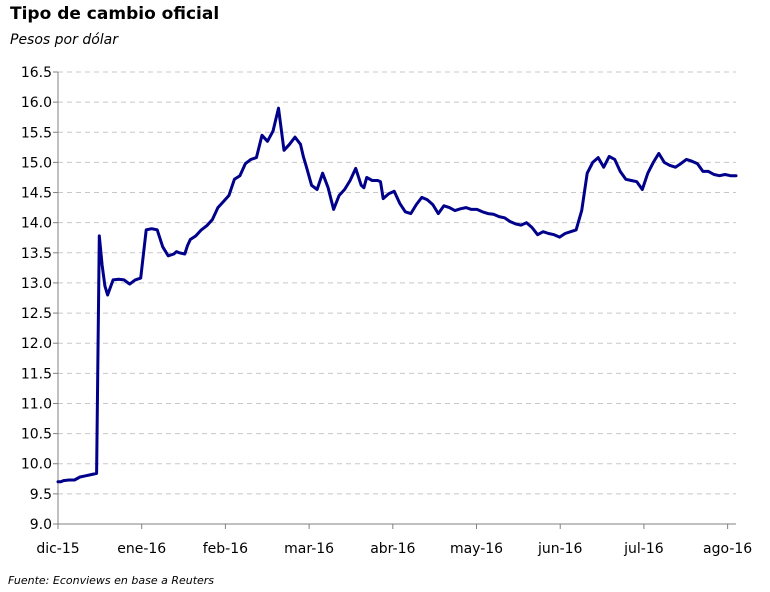  Describe the element at coordinates (141, 549) in the screenshot. I see `x-tick-label: ene-16` at that location.